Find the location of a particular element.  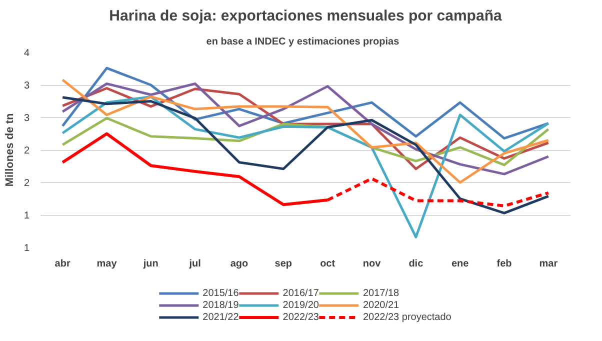

legend-label: 2021/22 is located at coordinates (220, 317).